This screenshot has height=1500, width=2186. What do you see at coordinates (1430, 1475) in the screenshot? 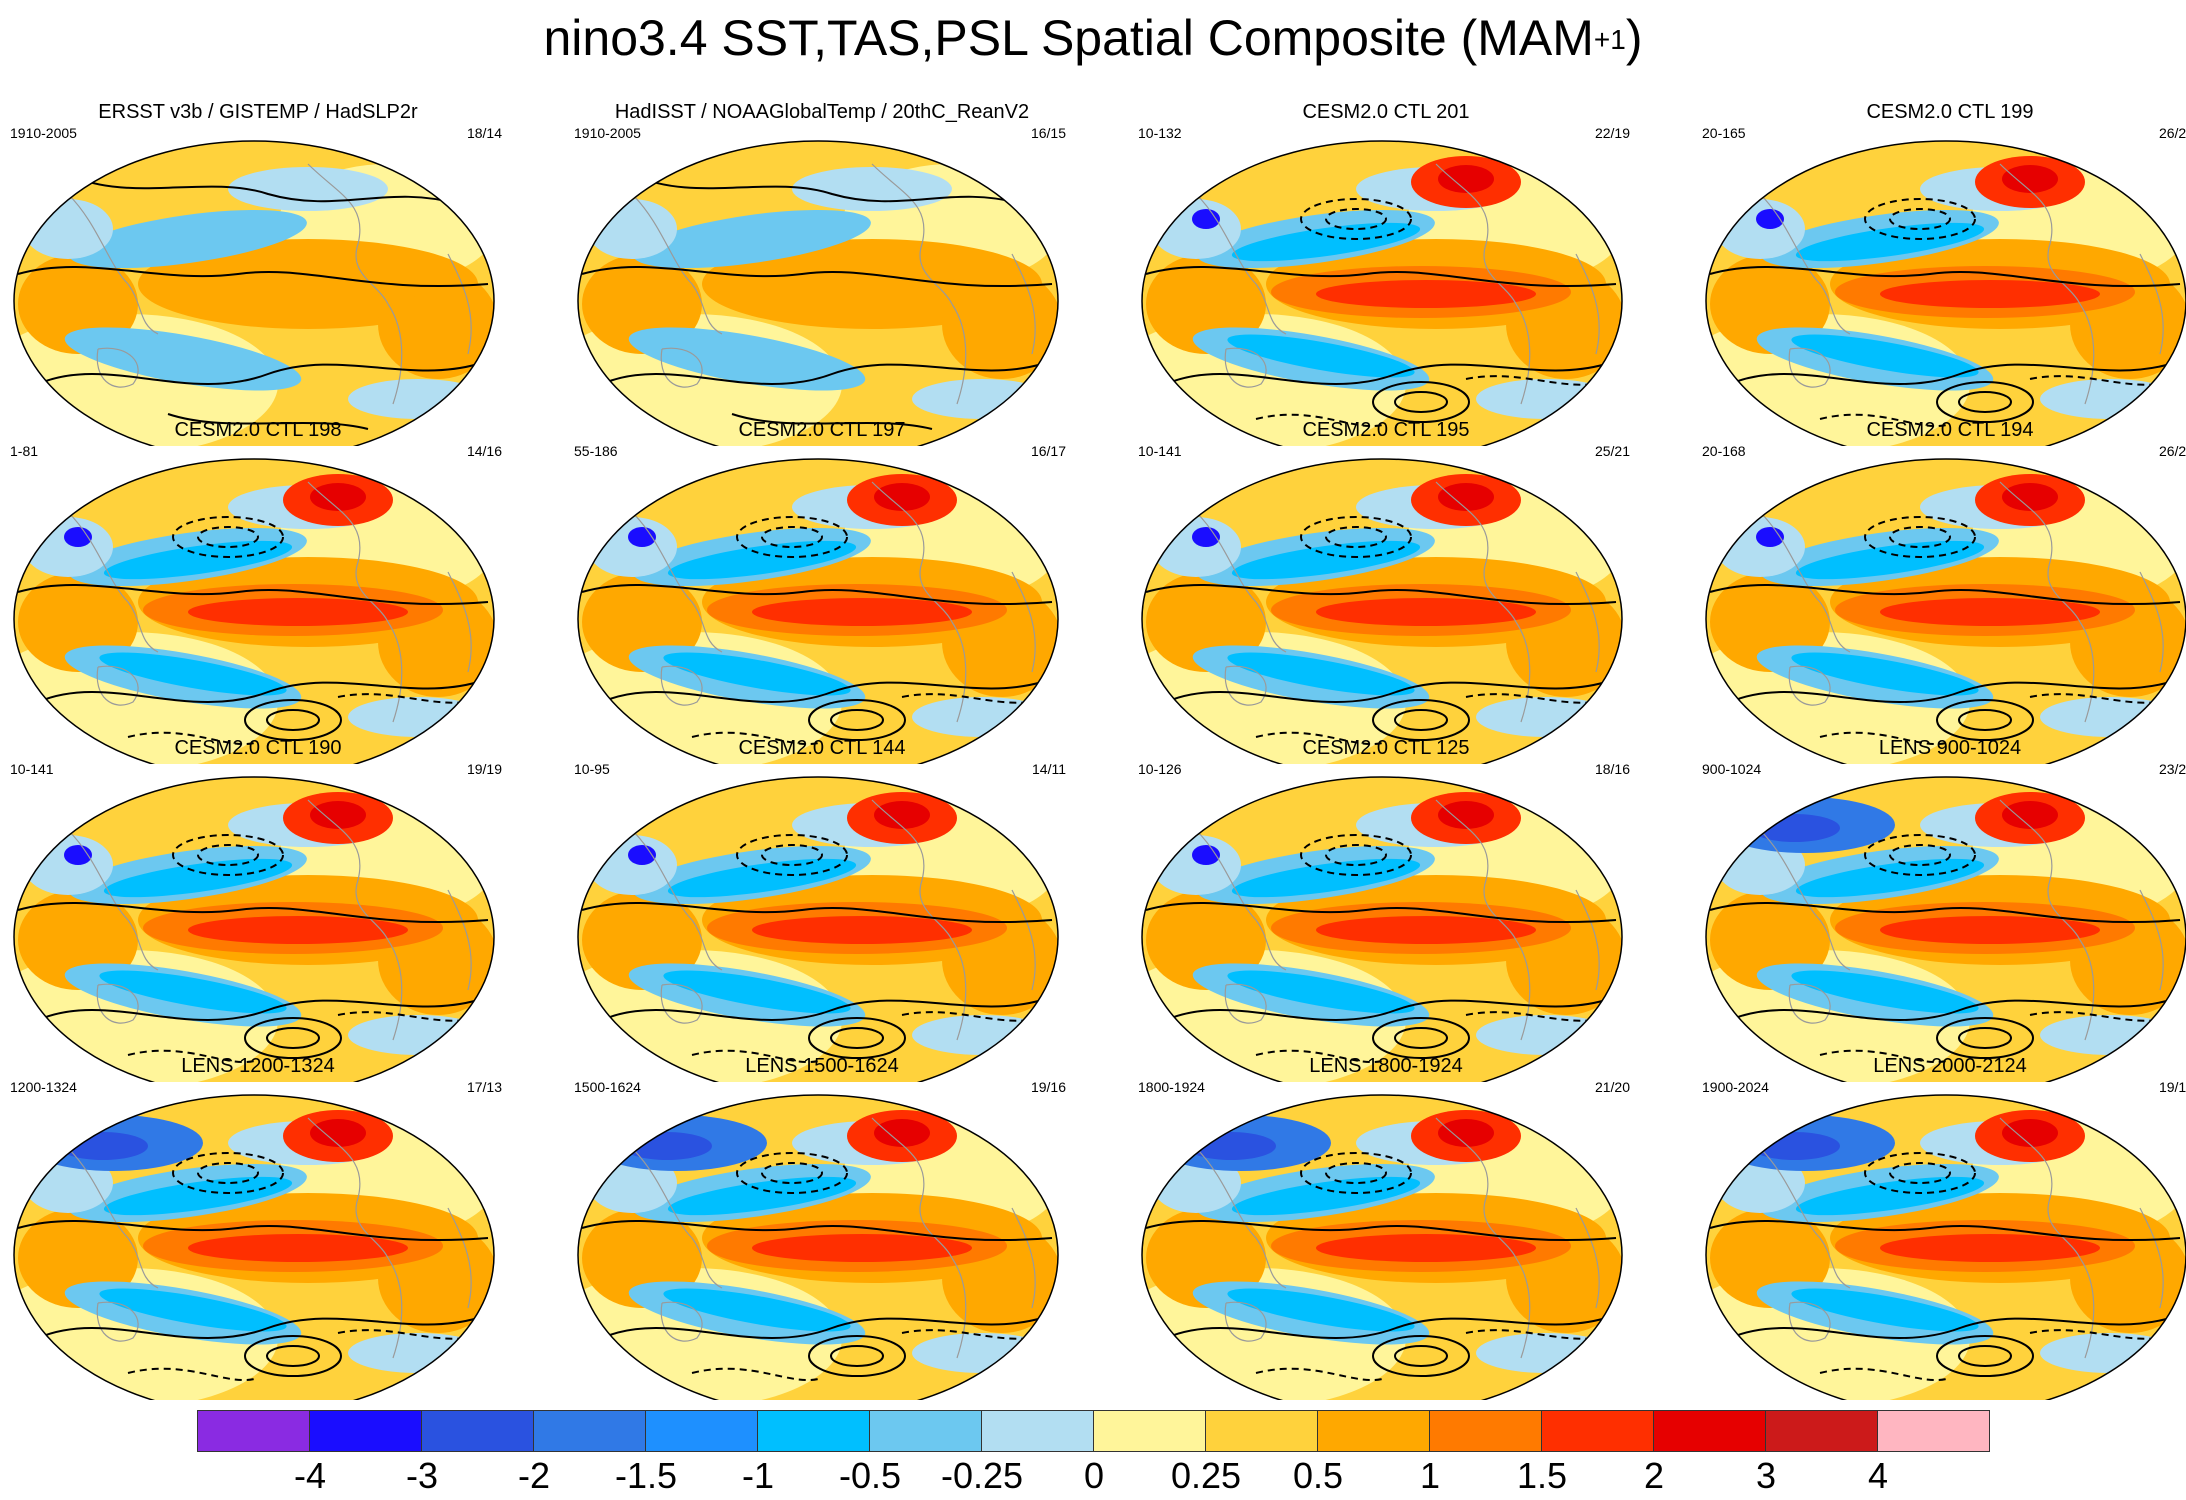
I see `colorbar-label: 1` at bounding box center [1430, 1475].